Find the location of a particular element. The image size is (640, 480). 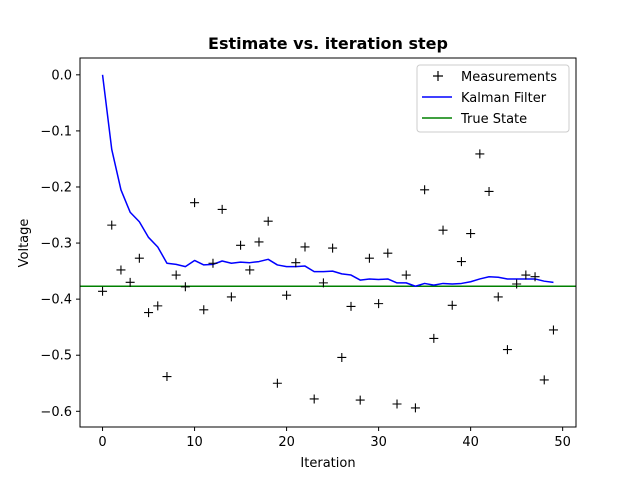

legend-box is located at coordinates (493, 98).